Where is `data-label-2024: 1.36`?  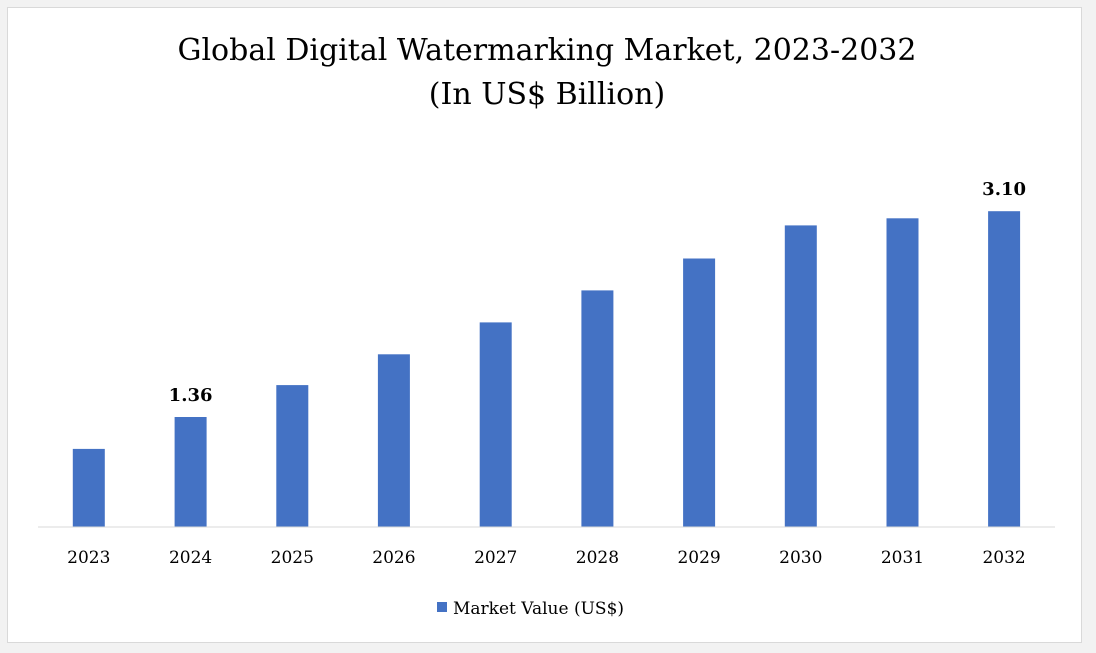 data-label-2024: 1.36 is located at coordinates (191, 395).